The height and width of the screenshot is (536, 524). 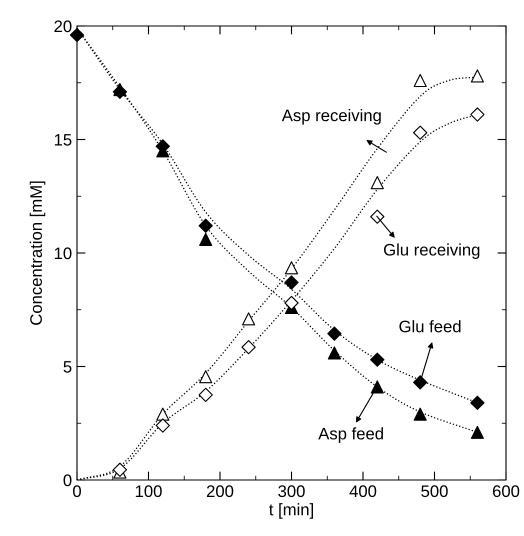 I want to click on y-tick-label: 0, so click(x=68, y=480).